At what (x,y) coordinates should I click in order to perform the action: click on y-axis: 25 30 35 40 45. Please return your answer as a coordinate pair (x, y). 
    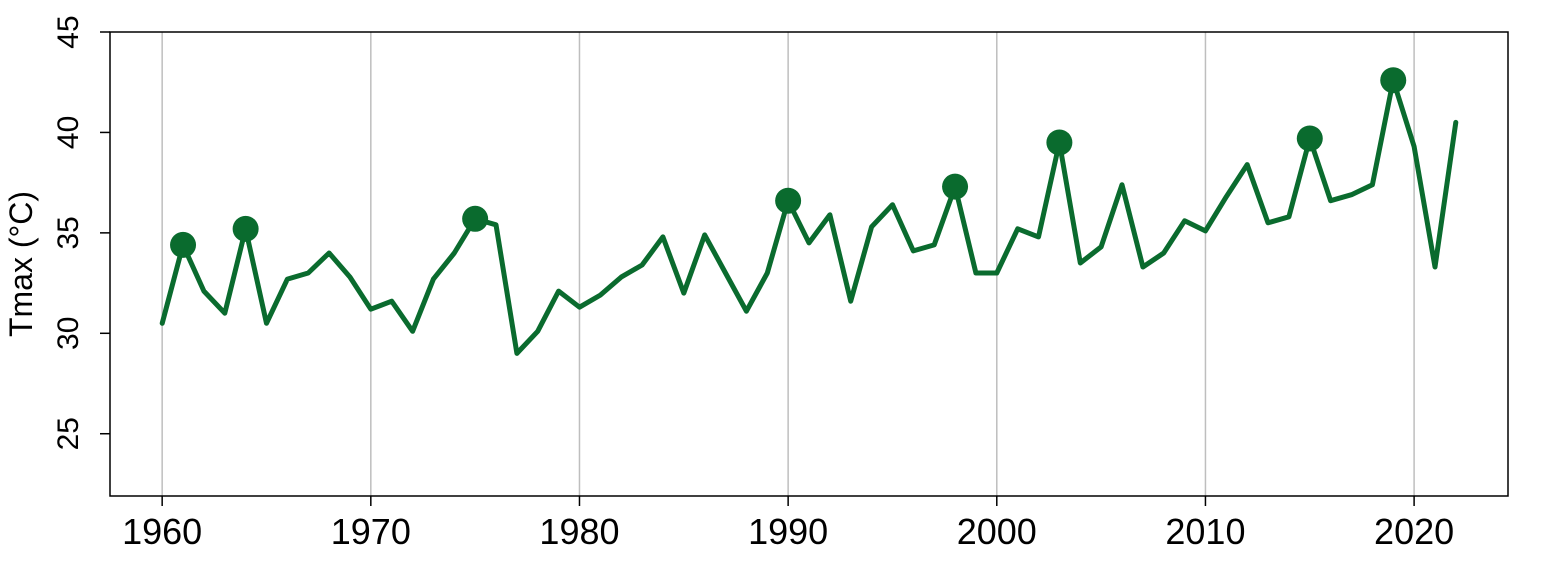
    Looking at the image, I should click on (81, 232).